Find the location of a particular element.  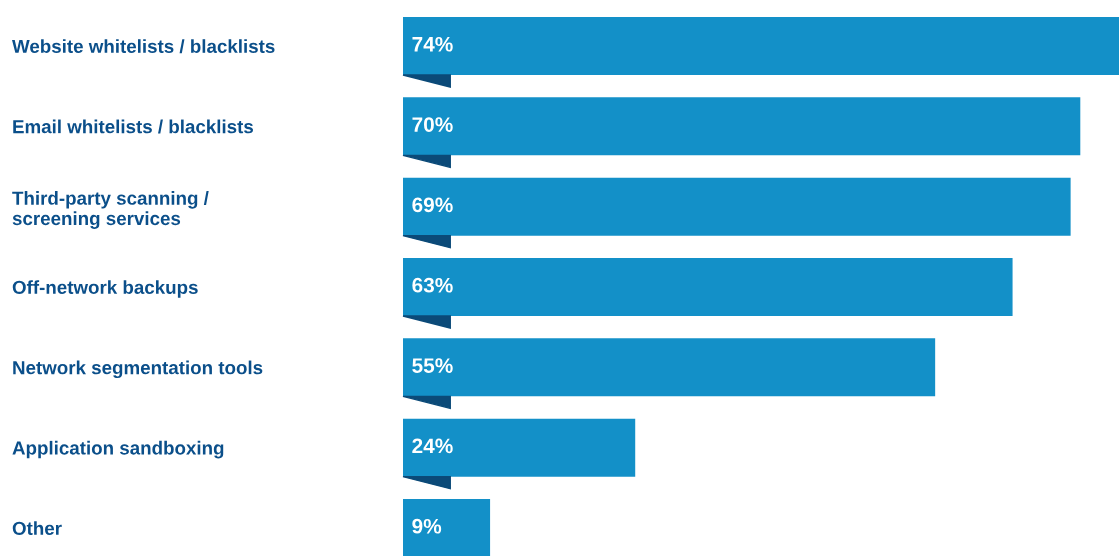

y-tick-label: Other is located at coordinates (37, 528).